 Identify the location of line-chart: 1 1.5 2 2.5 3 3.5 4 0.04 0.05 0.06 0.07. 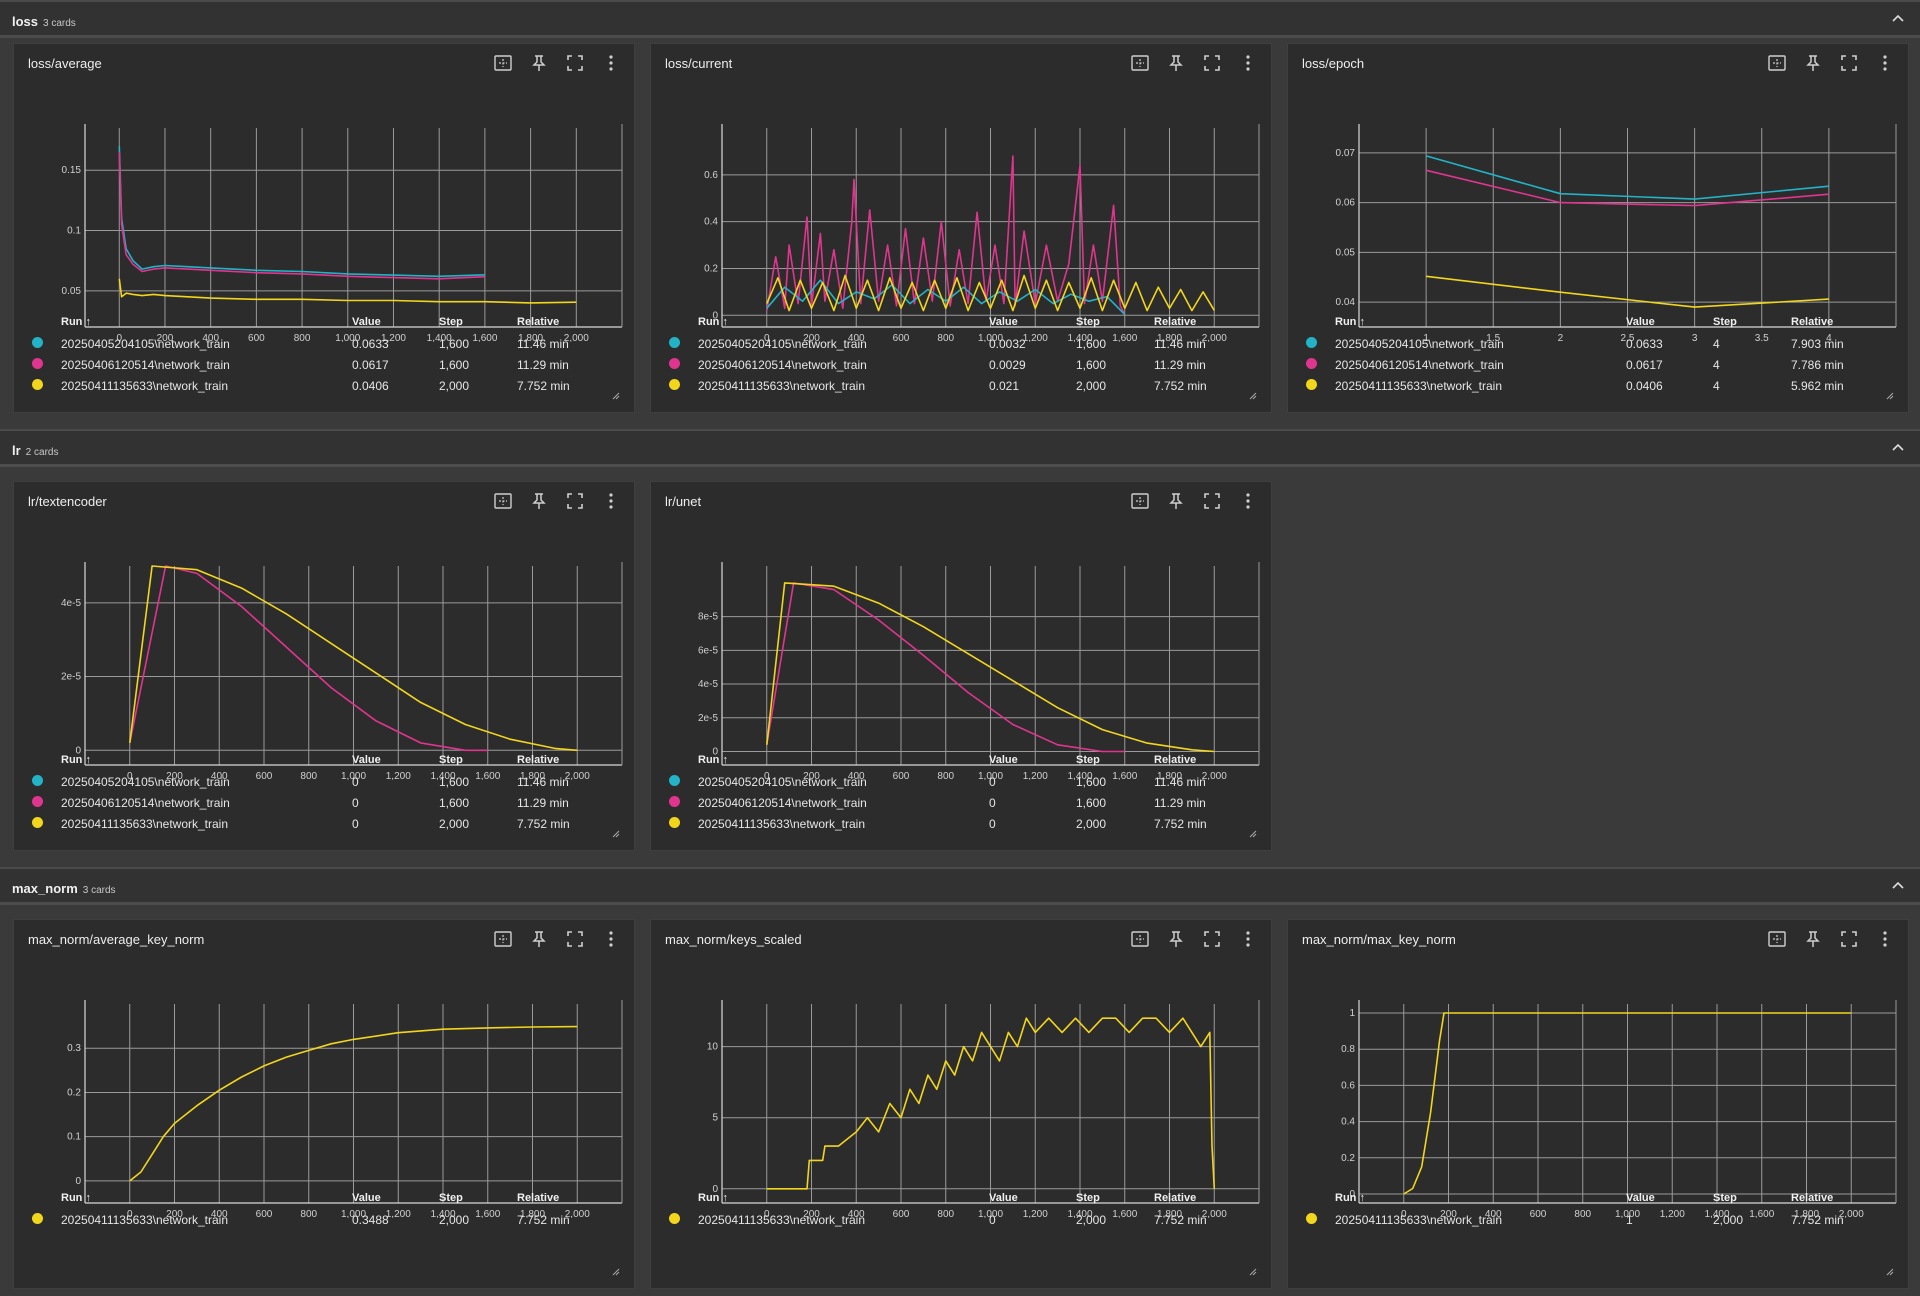
(1599, 211).